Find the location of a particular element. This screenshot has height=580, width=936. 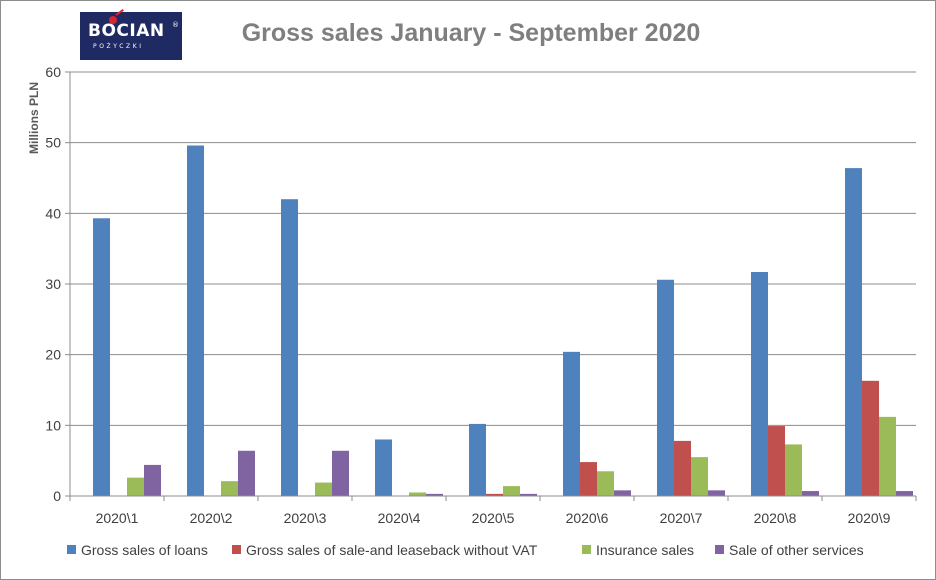

bocian-logo: BOCIAN ® POŻYCZKI is located at coordinates (131, 34).